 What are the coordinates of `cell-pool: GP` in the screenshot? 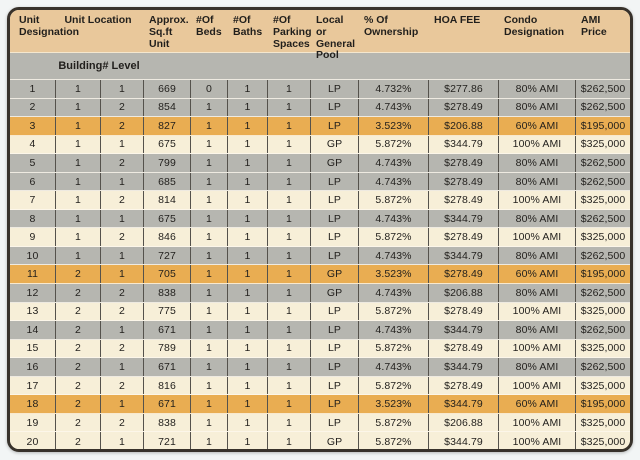 It's located at (334, 163).